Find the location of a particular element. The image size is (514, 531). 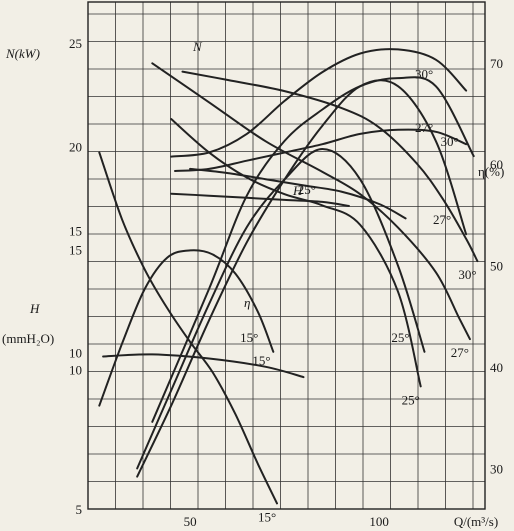

H-curve-label: 25° is located at coordinates (411, 399).